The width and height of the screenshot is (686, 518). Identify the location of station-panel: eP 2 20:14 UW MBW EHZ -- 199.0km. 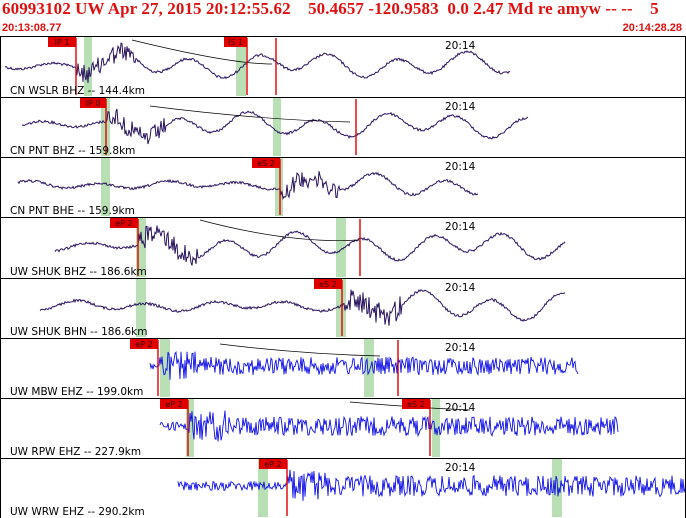
(294, 368).